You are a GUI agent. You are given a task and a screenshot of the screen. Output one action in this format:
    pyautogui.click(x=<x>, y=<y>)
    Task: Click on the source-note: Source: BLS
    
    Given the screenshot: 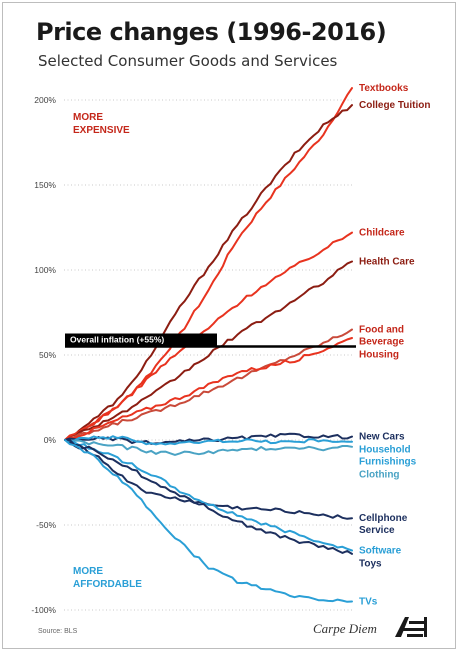 What is the action you would take?
    pyautogui.click(x=58, y=631)
    